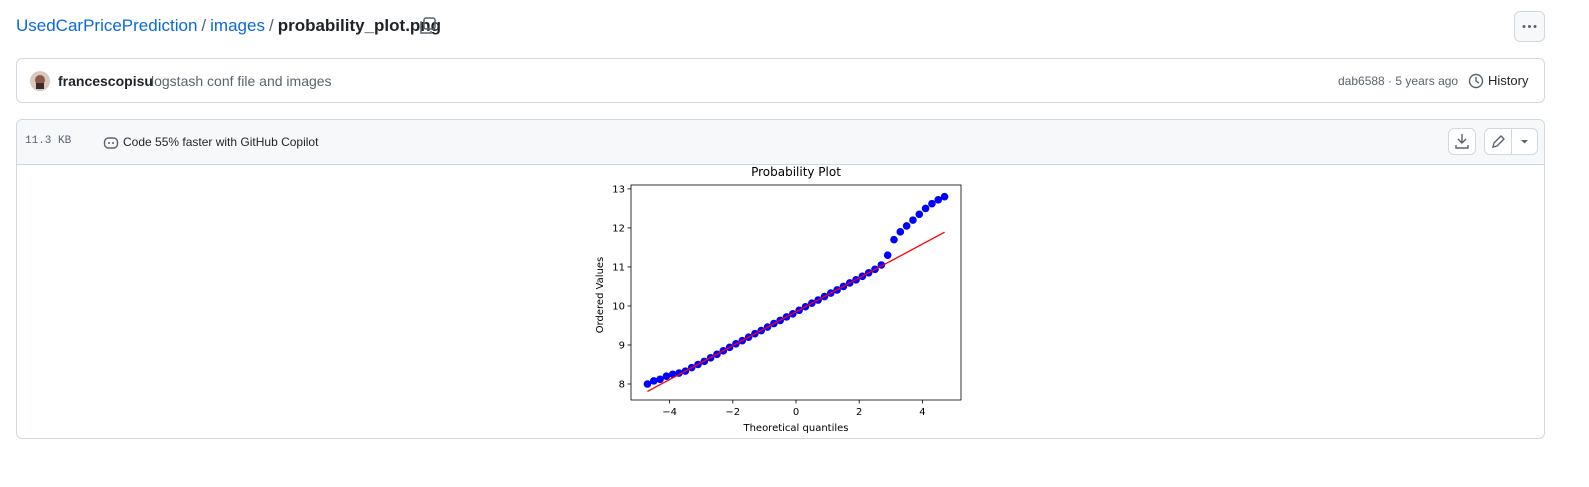 Image resolution: width=1589 pixels, height=487 pixels. I want to click on copilot-icon, so click(111, 143).